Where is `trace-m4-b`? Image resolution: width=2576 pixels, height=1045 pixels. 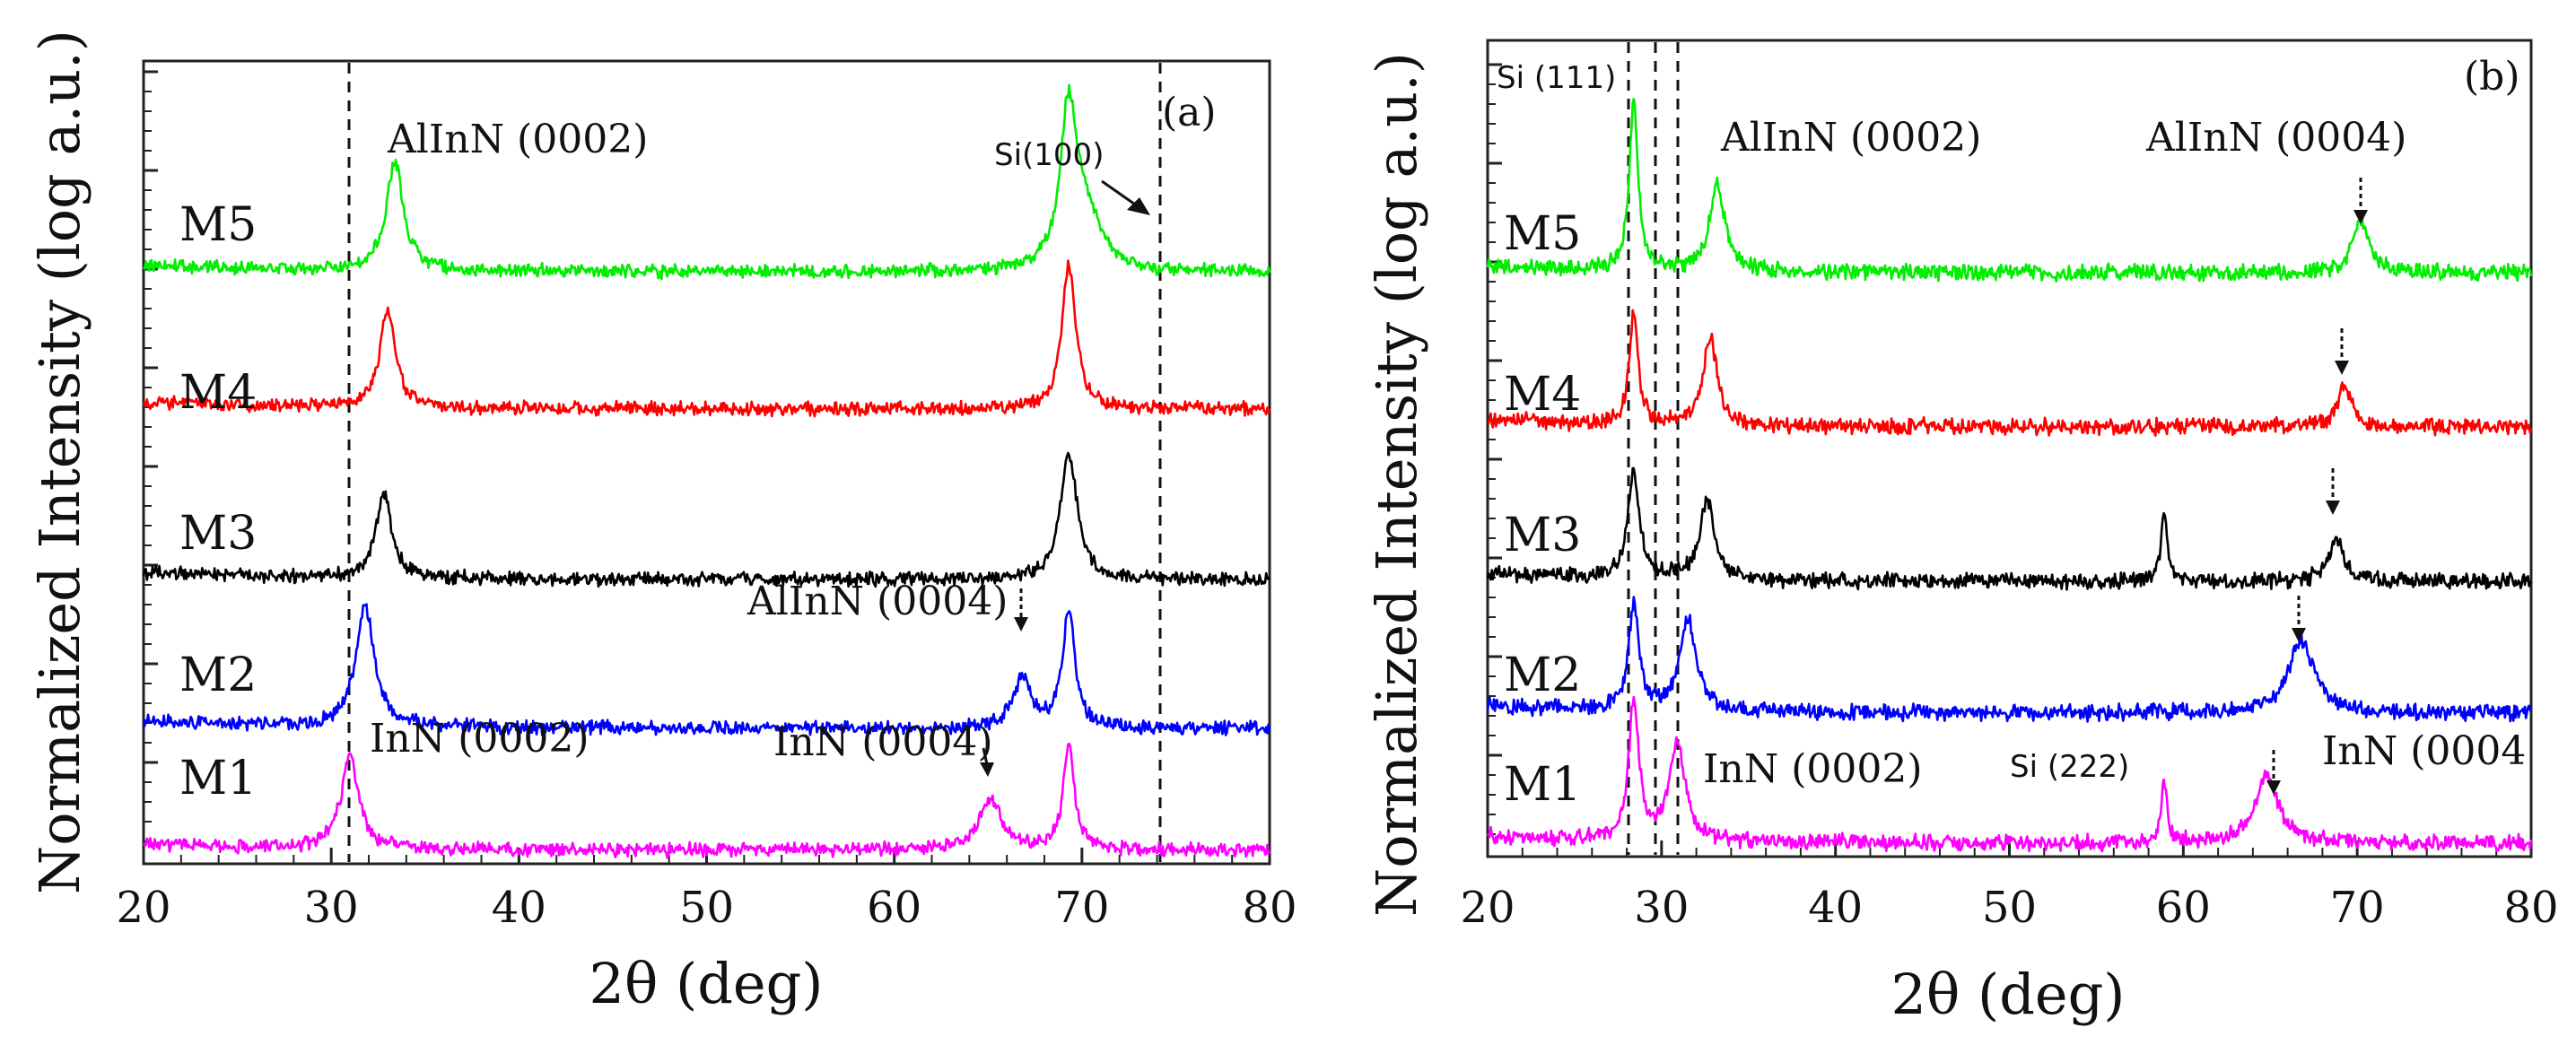
trace-m4-b is located at coordinates (2010, 373).